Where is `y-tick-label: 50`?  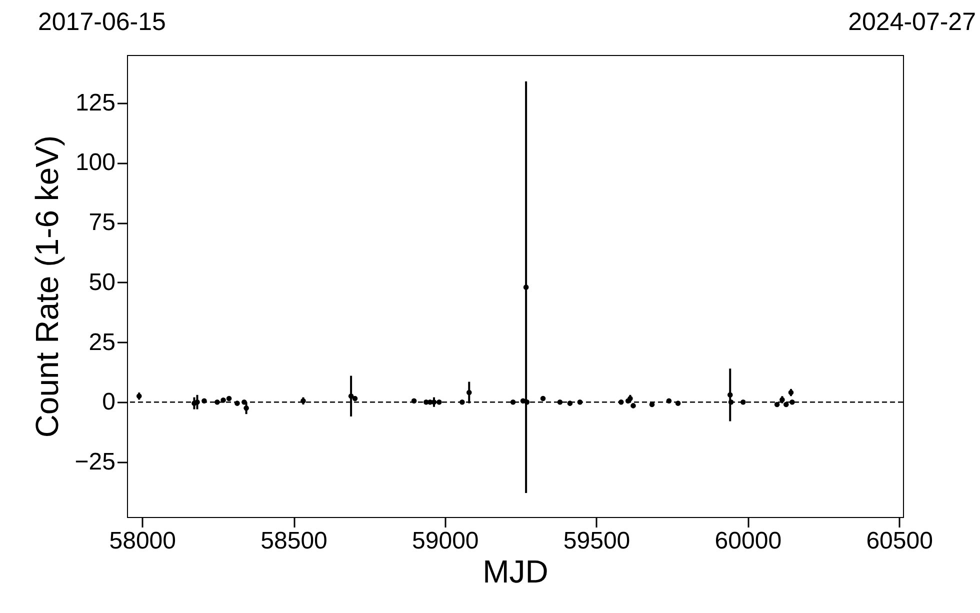 y-tick-label: 50 is located at coordinates (102, 282).